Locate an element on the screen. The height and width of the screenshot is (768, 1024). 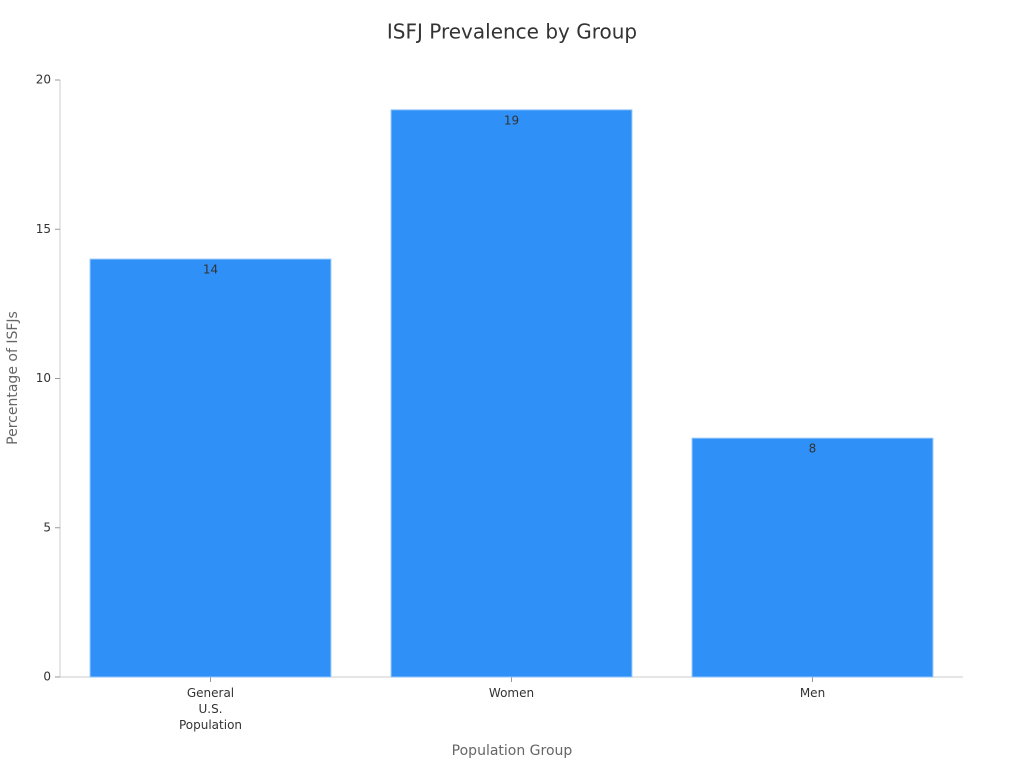
x-axis-label: Population Group is located at coordinates (512, 751).